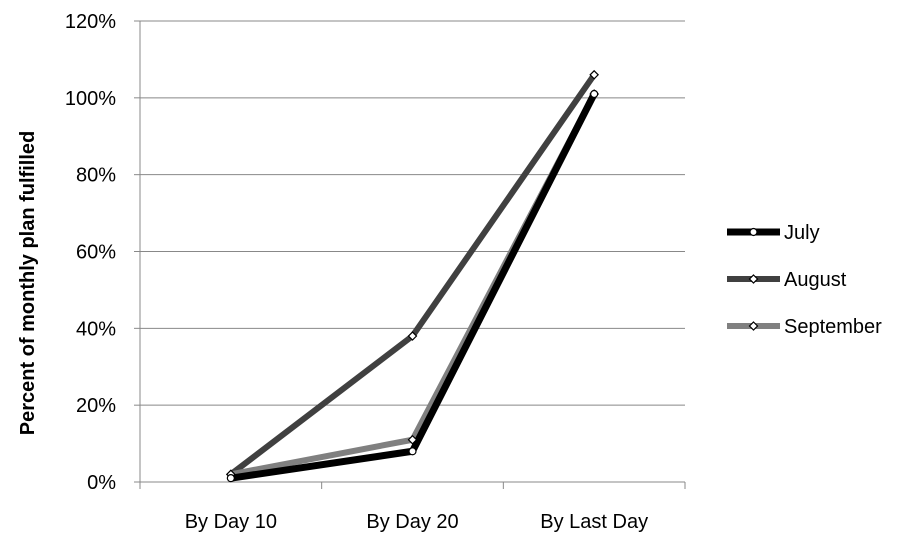  I want to click on legend-item-july: July, so click(773, 233).